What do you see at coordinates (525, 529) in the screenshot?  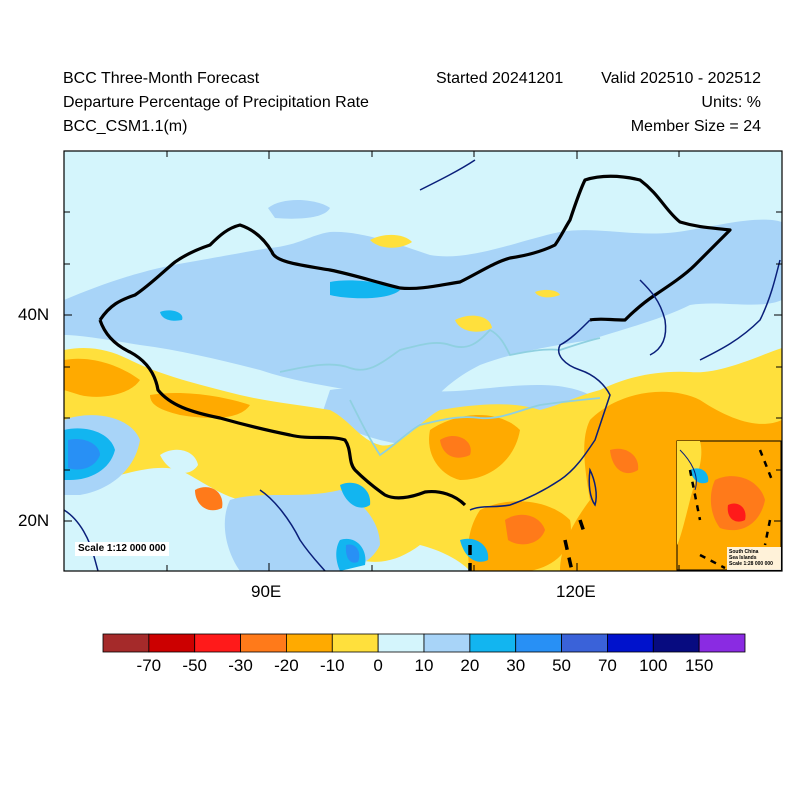 I see `field-darkorange-south` at bounding box center [525, 529].